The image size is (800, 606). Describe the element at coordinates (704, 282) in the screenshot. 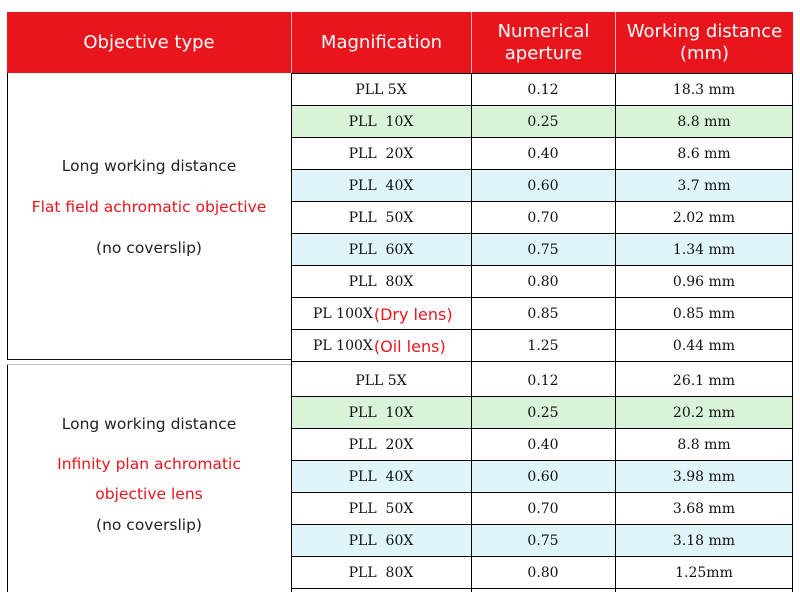

I see `working-distance-cell: 0.96 mm` at that location.